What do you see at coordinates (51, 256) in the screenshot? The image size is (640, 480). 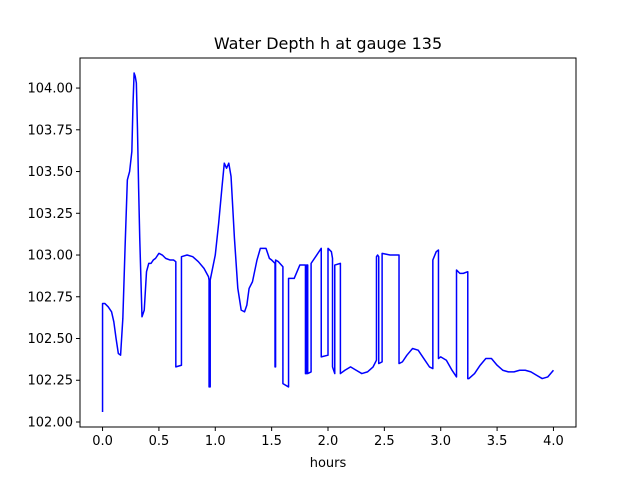 I see `y-tick-label: 103.00` at bounding box center [51, 256].